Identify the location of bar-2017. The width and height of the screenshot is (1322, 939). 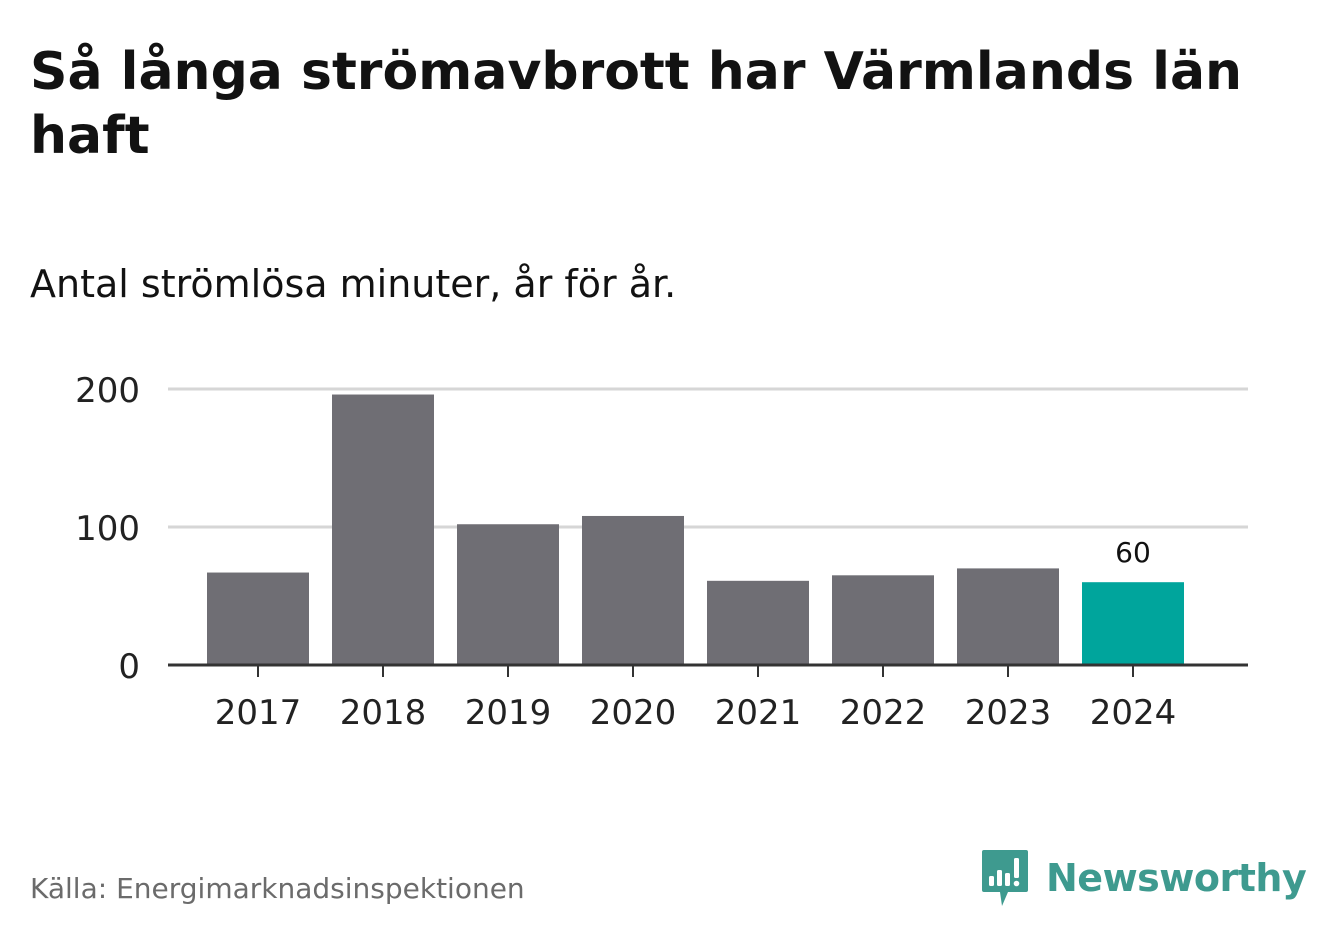
(258, 618).